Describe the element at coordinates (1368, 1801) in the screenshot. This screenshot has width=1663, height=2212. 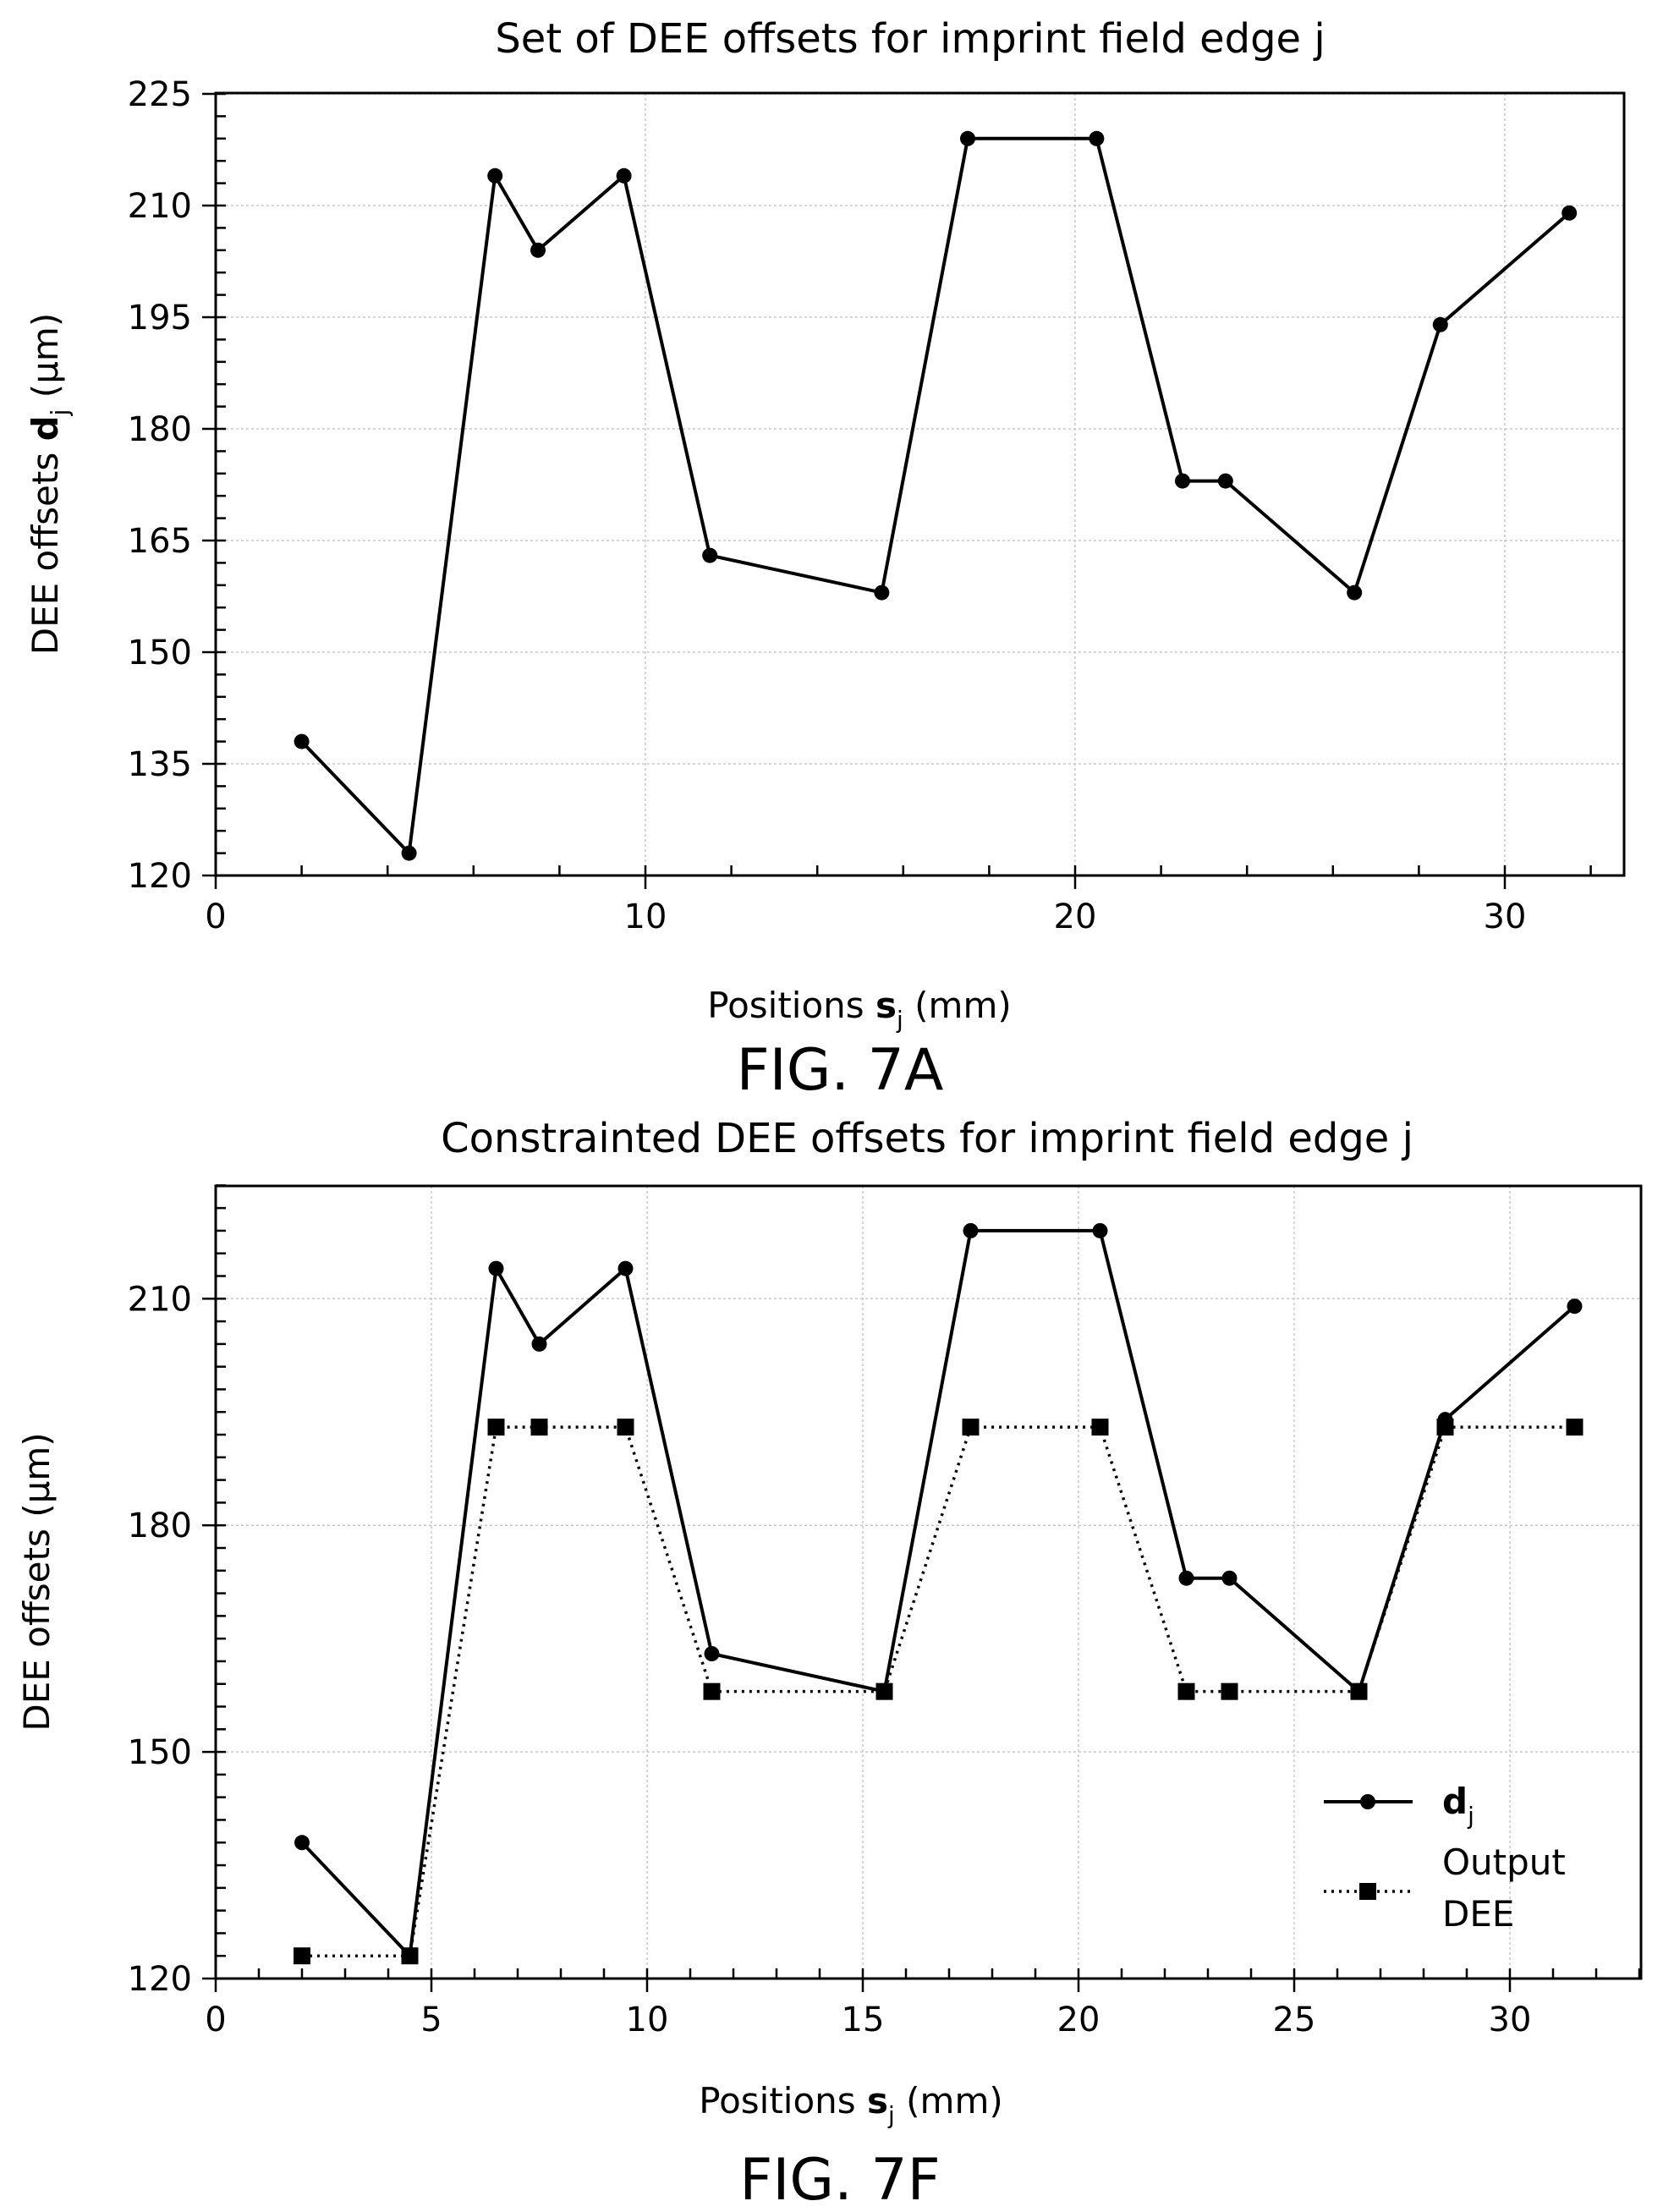
I see `legend-dj-circle-marker` at that location.